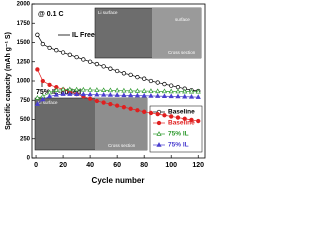  What do you see at coordinates (8, 81) in the screenshot?
I see `y-axis-label: Specific capacity (mAh g⁻¹ S)` at bounding box center [8, 81].